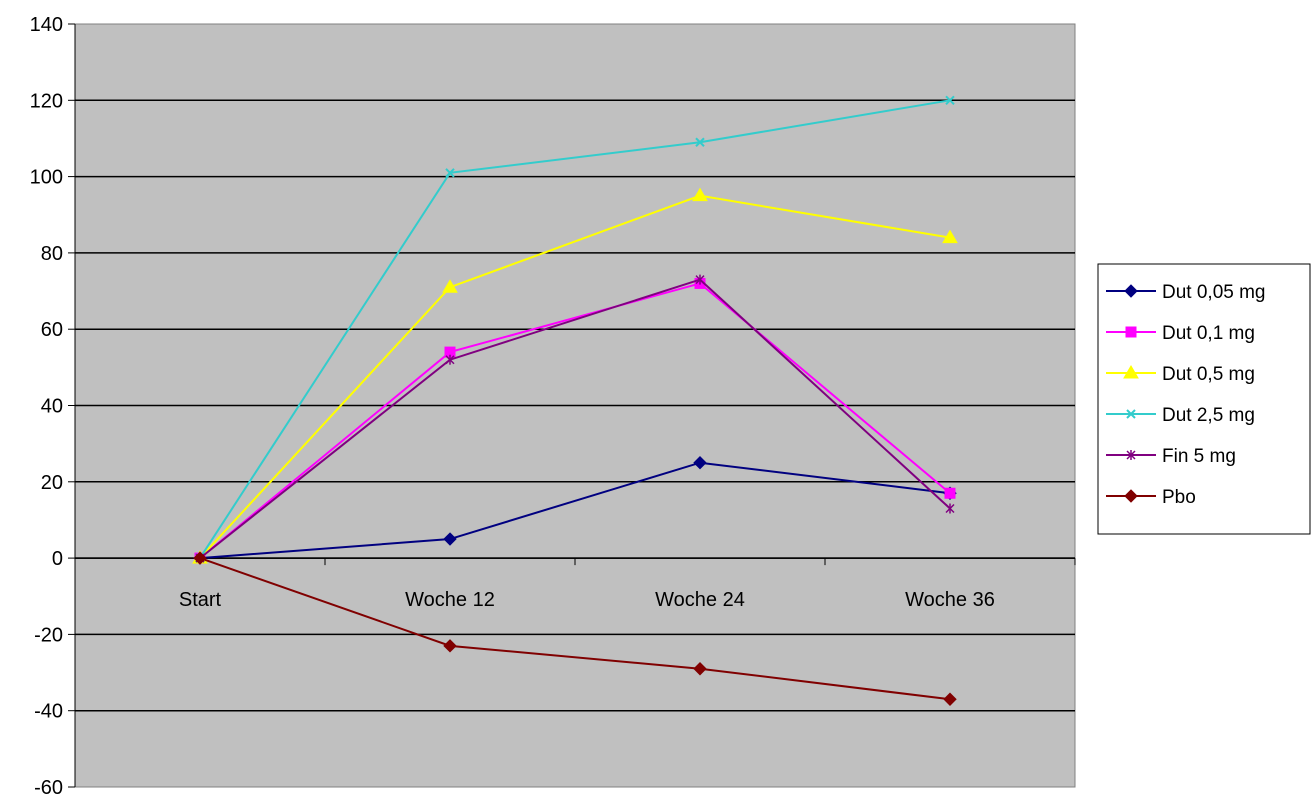  What do you see at coordinates (52, 330) in the screenshot?
I see `y-tick-label: 60` at bounding box center [52, 330].